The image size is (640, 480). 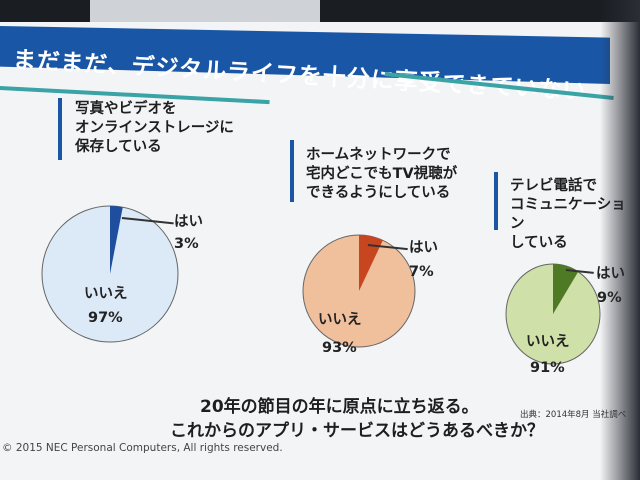 What do you see at coordinates (357, 431) in the screenshot?
I see `footer-message-line2: これからのアプリ・サービスはどうあるべきか？` at bounding box center [357, 431].